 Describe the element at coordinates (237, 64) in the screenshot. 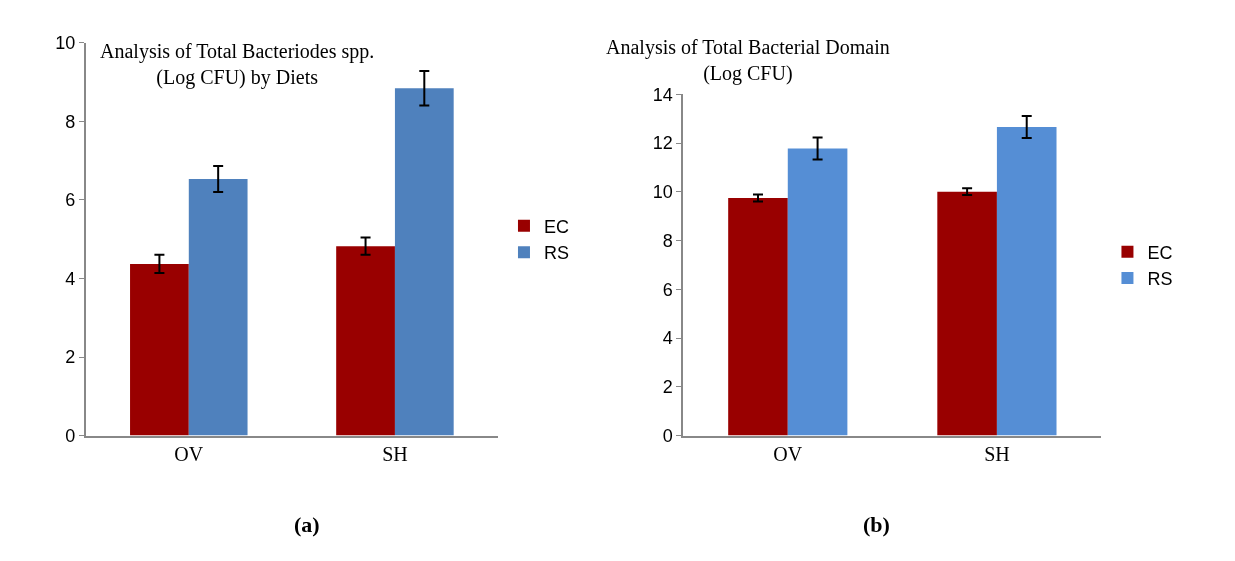

I see `text: Analysis of Total Bacteriodes spp. (Log CFU) by Diets` at that location.